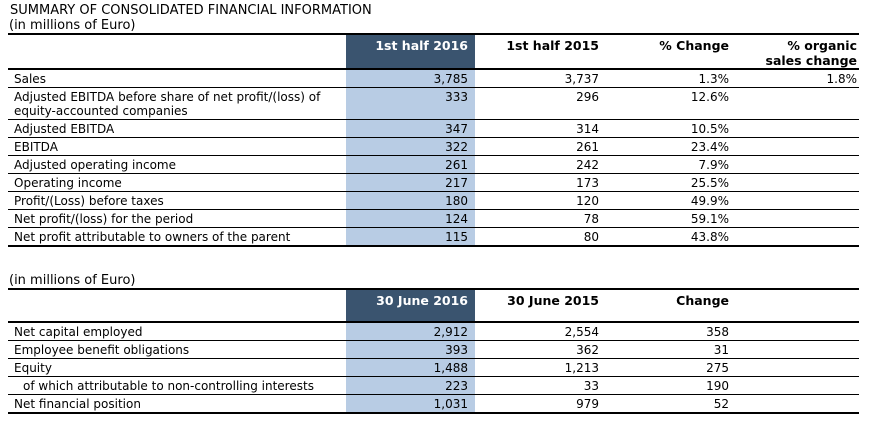 The width and height of the screenshot is (876, 423). I want to click on cell-value: 1.3%, so click(666, 78).